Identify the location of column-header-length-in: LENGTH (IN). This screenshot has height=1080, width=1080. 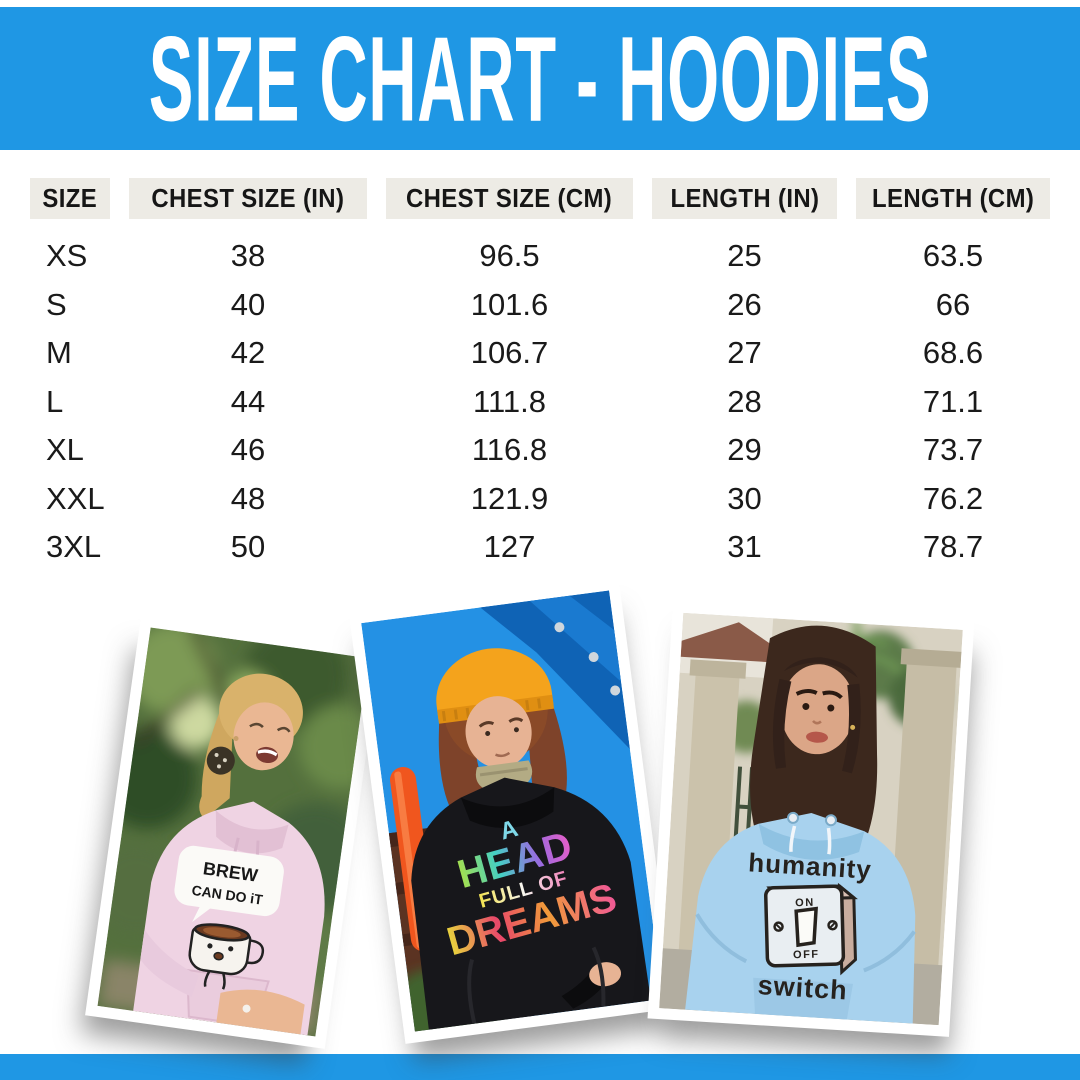
(744, 198).